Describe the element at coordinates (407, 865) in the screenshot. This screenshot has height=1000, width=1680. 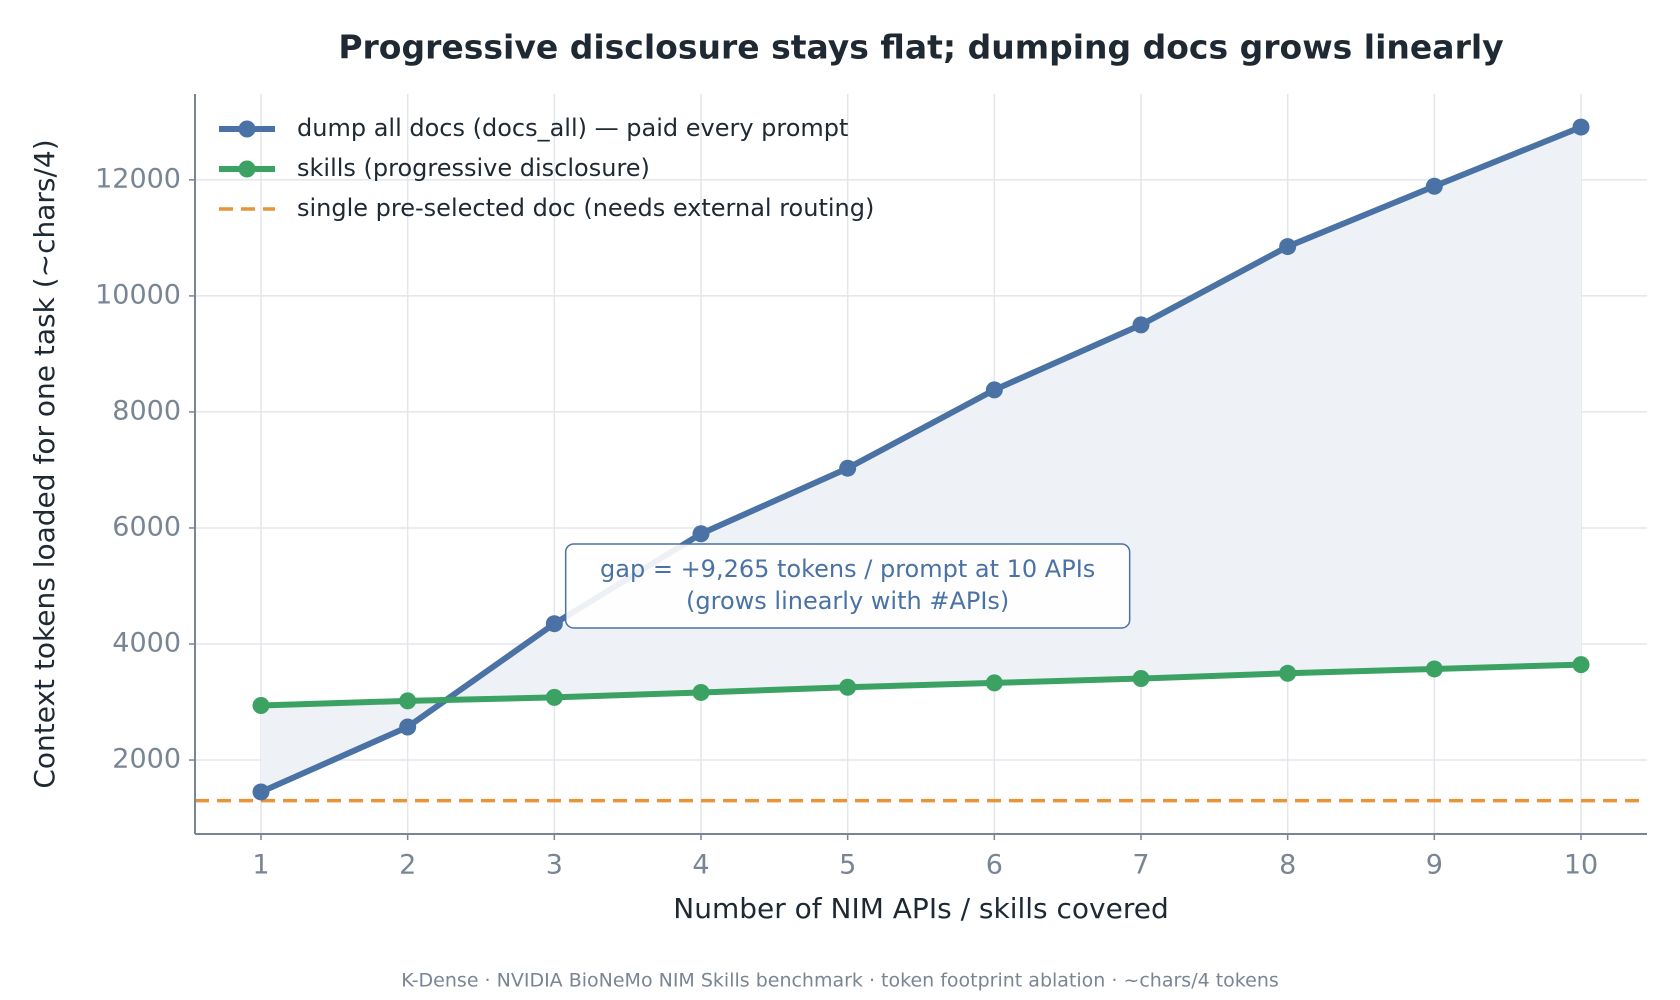
I see `x-tick-label: 2` at that location.